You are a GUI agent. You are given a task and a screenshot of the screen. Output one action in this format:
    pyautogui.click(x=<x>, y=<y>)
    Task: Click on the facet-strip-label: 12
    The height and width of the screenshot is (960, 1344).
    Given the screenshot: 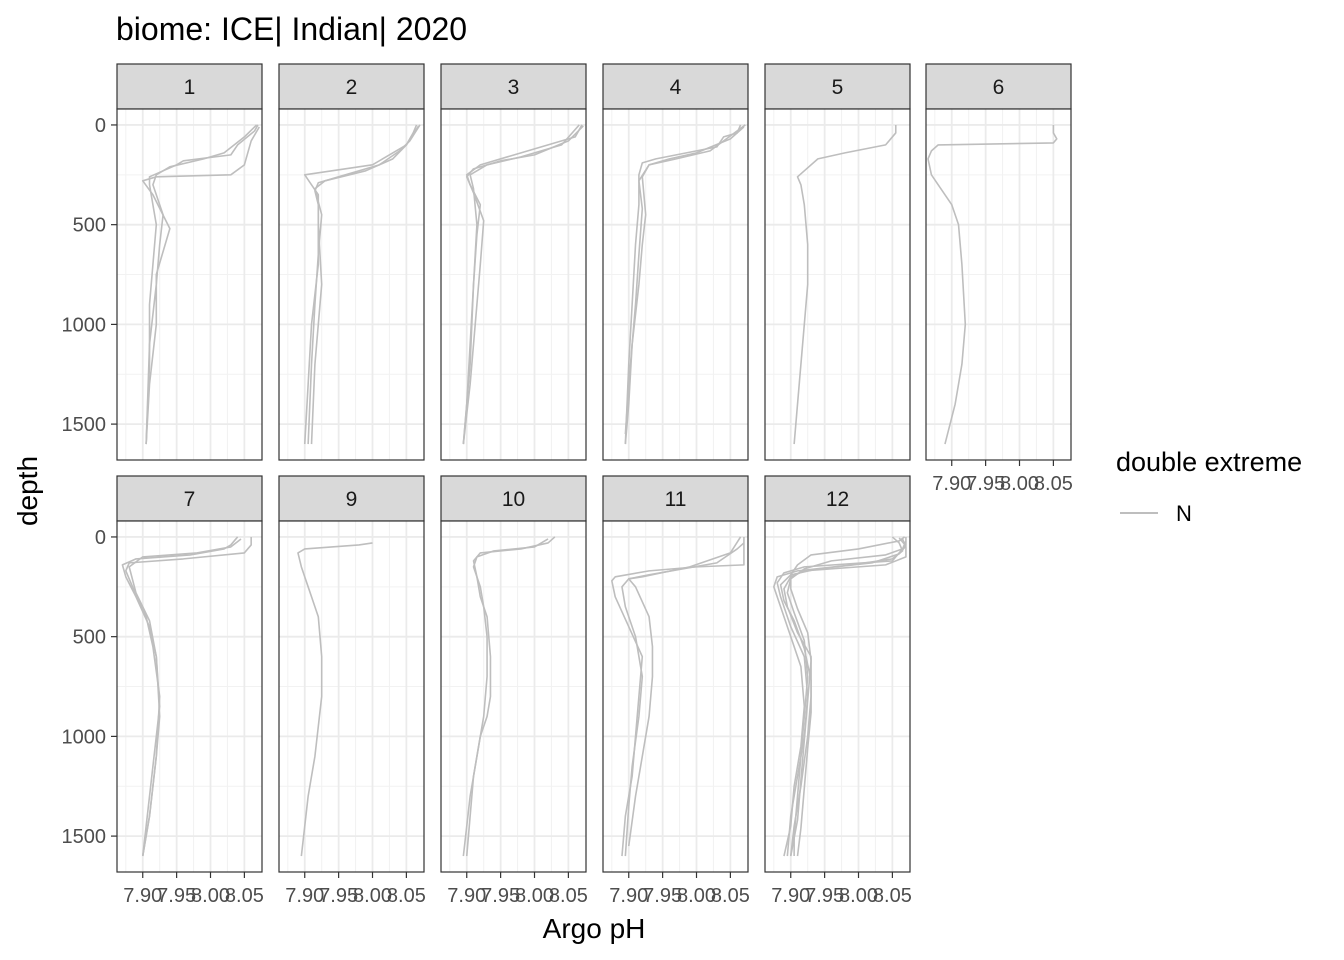 What is the action you would take?
    pyautogui.click(x=837, y=499)
    